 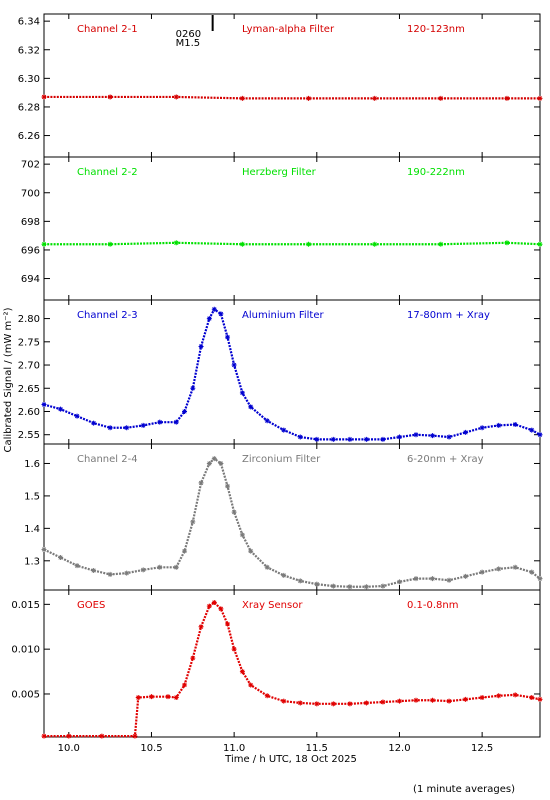 What do you see at coordinates (288, 29) in the screenshot?
I see `panel-filter-label: Lyman-alpha Filter` at bounding box center [288, 29].